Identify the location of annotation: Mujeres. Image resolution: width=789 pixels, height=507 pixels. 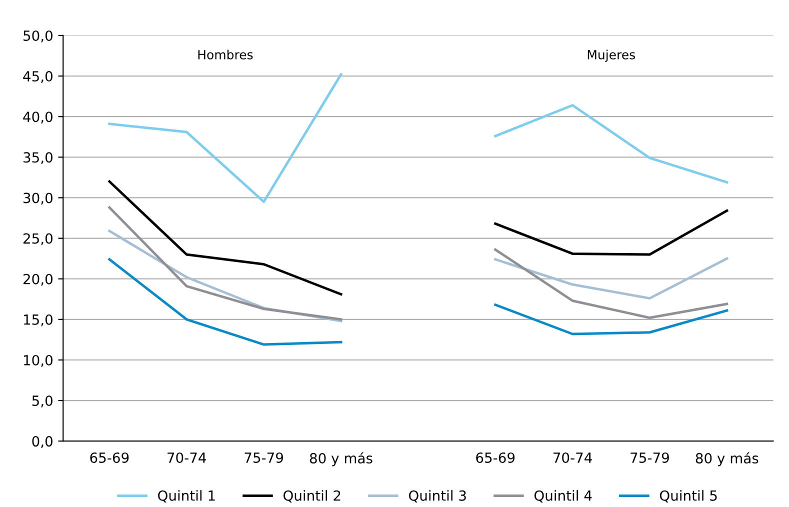
(611, 56).